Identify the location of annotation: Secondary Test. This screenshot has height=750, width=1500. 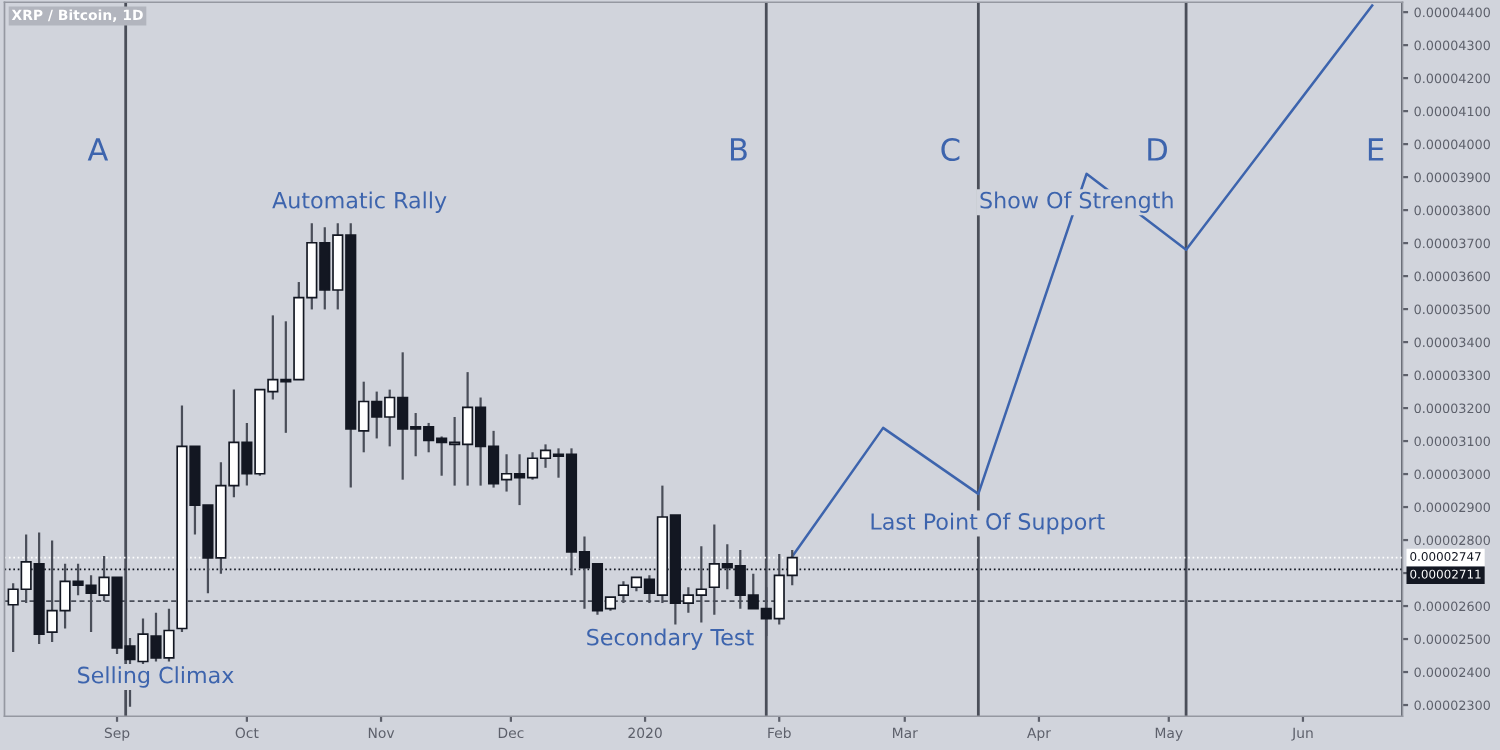
(670, 639).